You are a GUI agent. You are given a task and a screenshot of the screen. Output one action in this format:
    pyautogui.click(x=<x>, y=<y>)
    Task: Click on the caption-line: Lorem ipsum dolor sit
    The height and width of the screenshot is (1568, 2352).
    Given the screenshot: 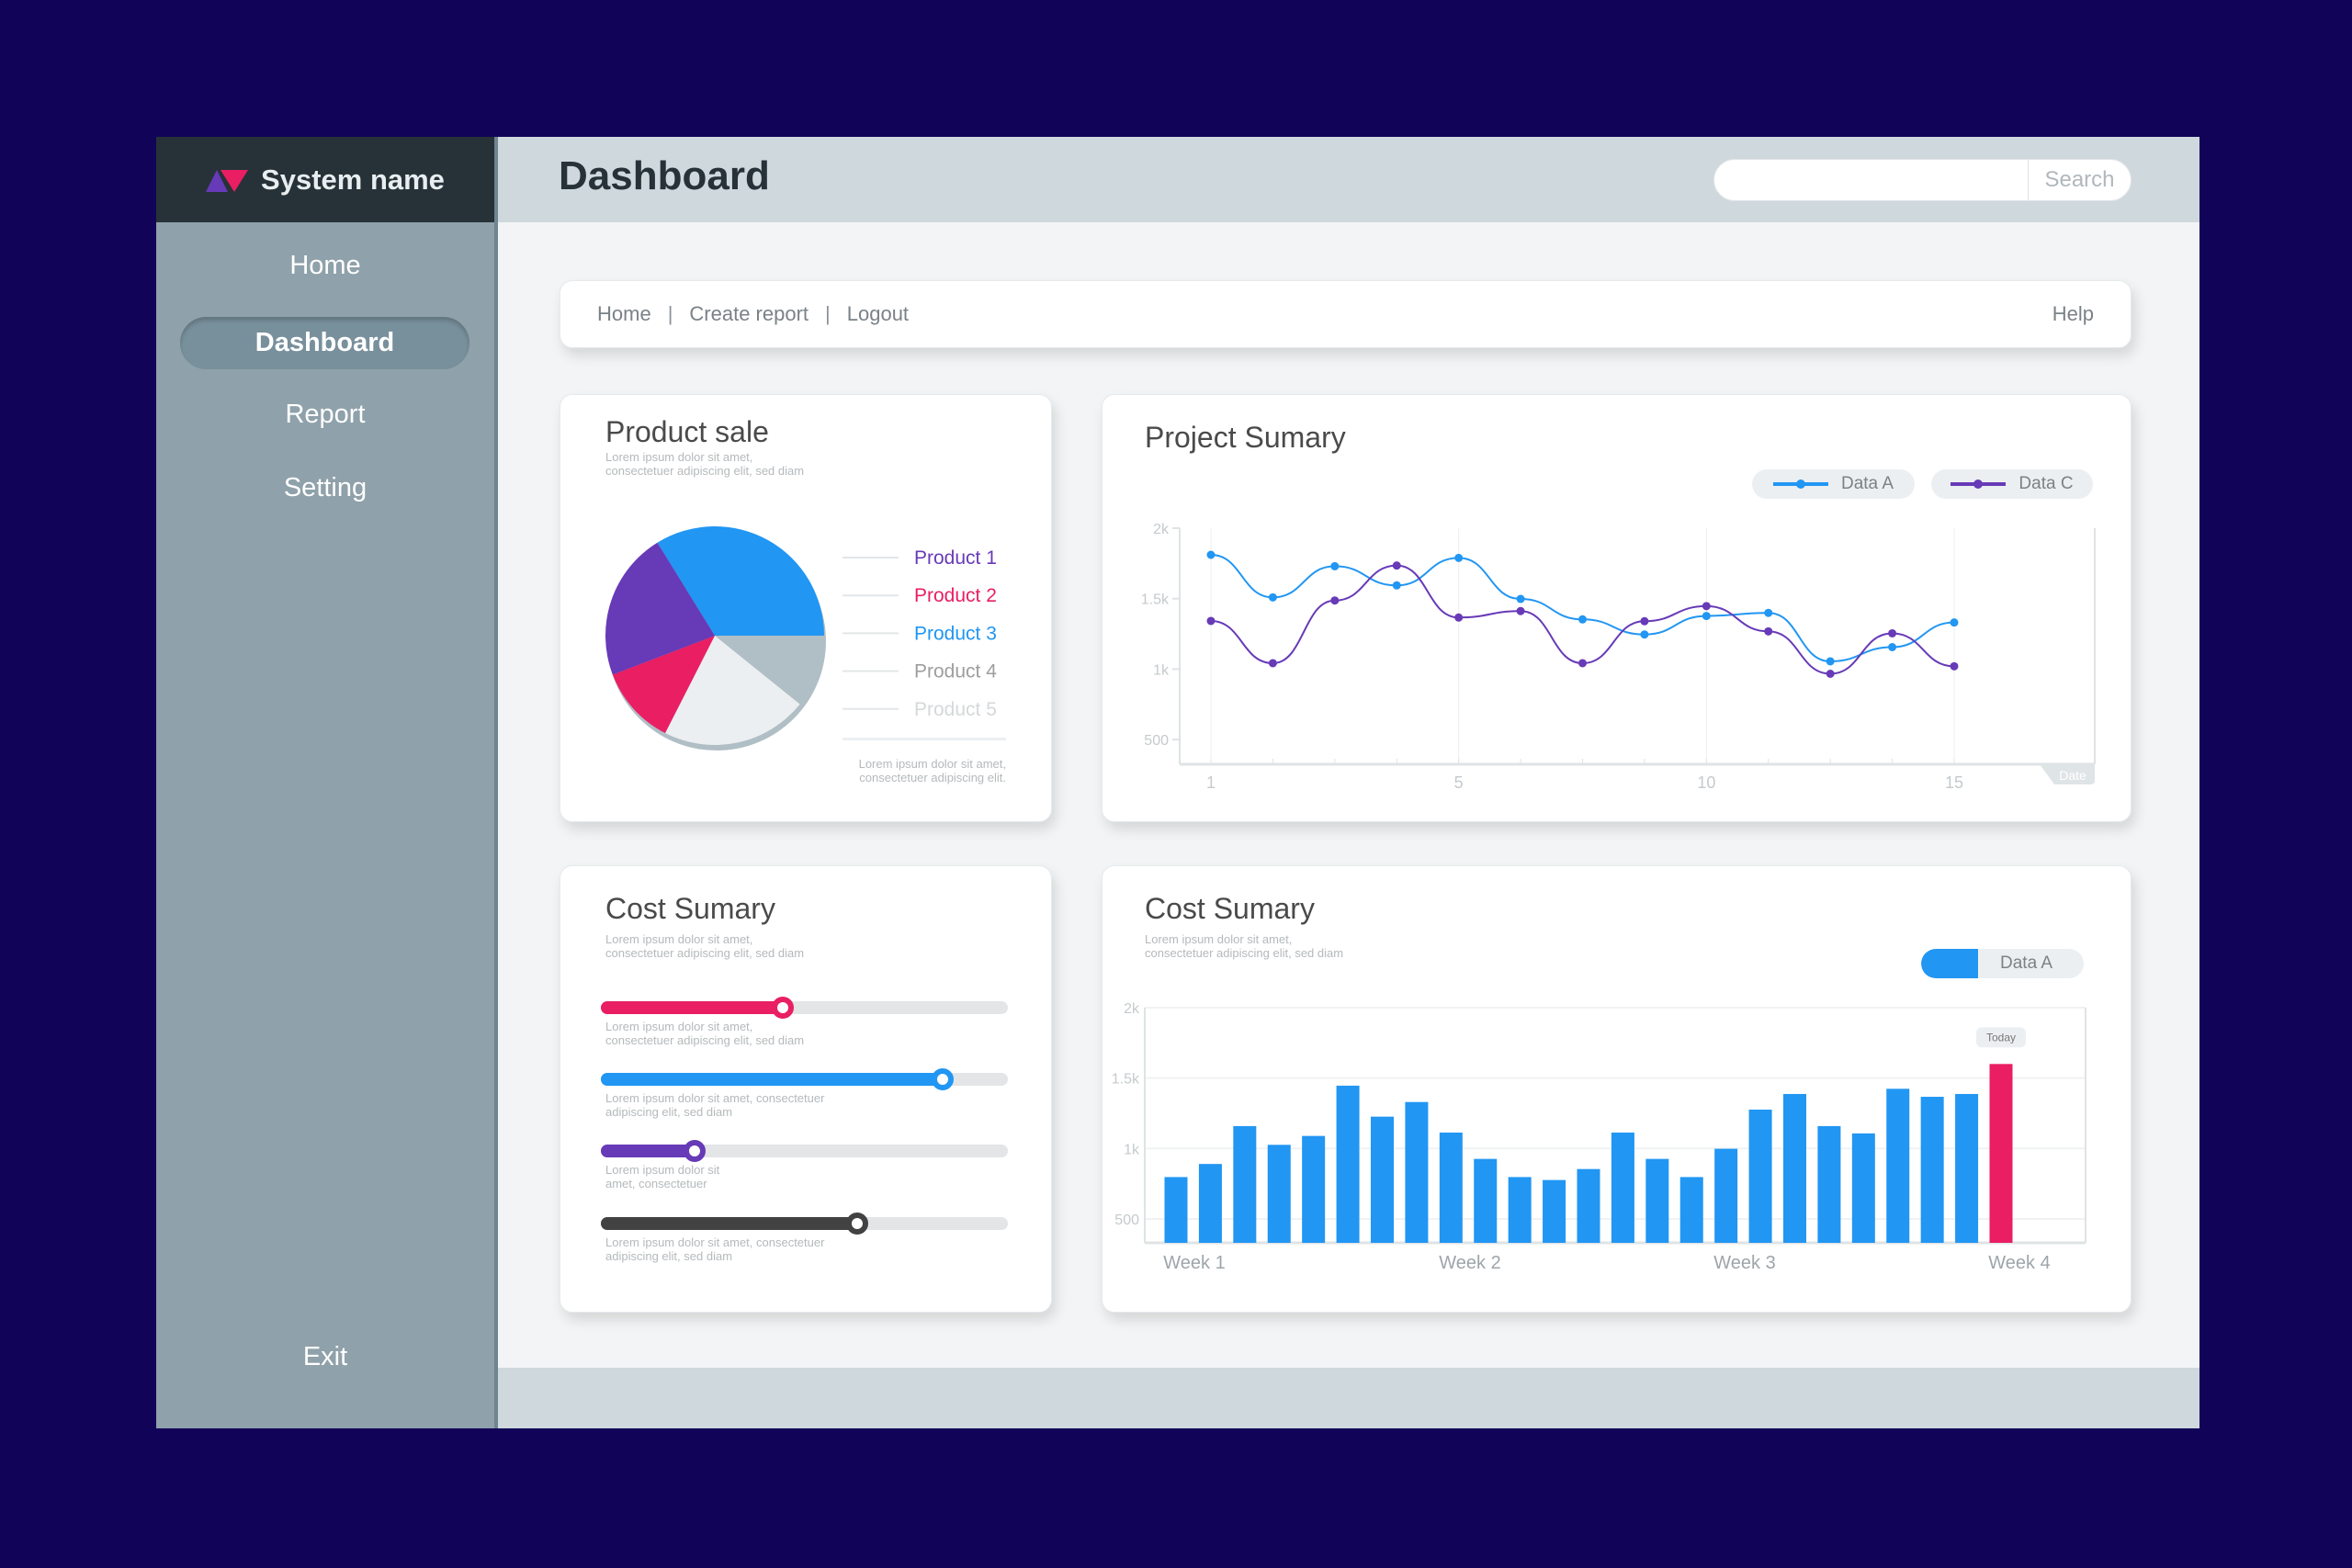 What is the action you would take?
    pyautogui.click(x=662, y=1170)
    